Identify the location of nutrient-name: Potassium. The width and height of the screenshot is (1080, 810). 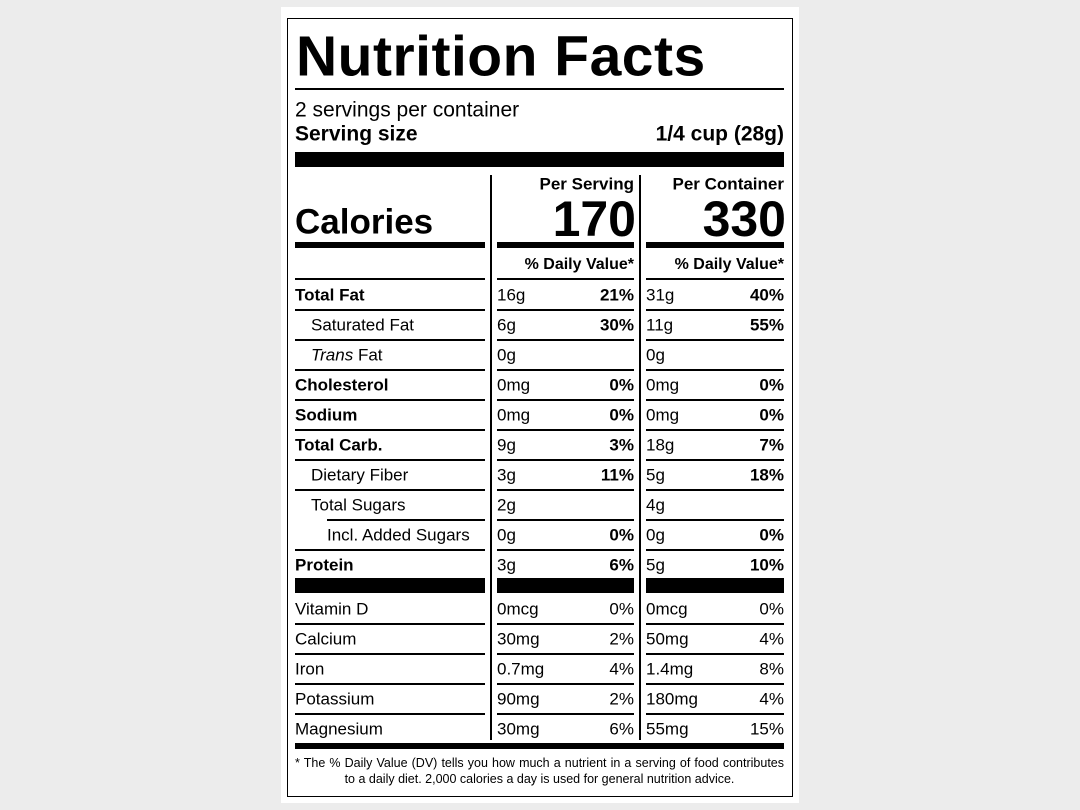
(335, 699).